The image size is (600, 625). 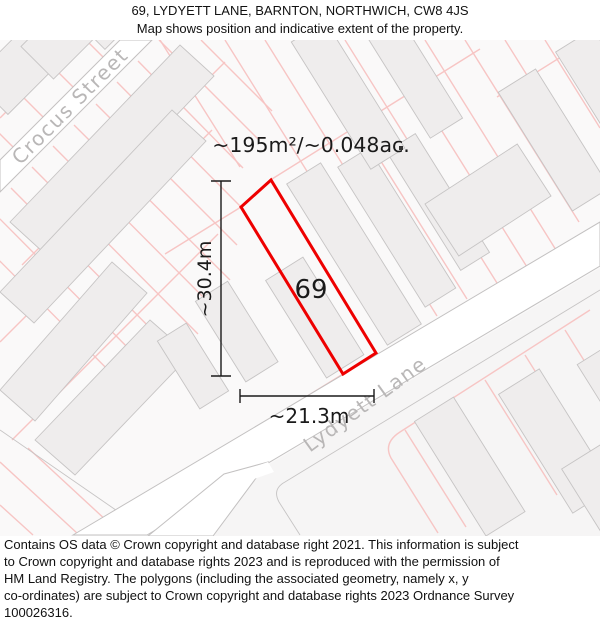 I want to click on plot-number-label: 69, so click(x=310, y=290).